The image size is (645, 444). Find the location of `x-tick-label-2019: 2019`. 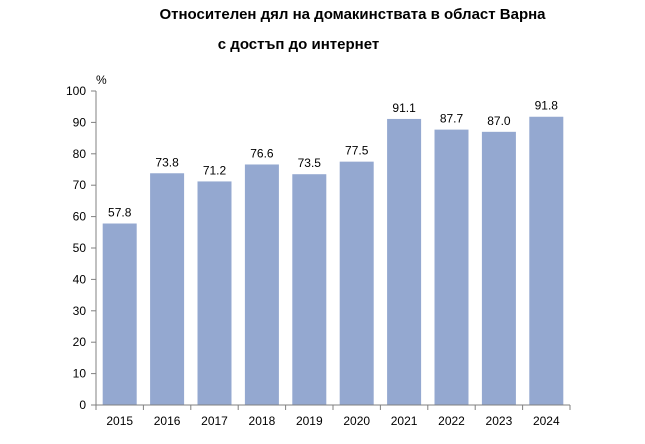

x-tick-label-2019: 2019 is located at coordinates (309, 421).